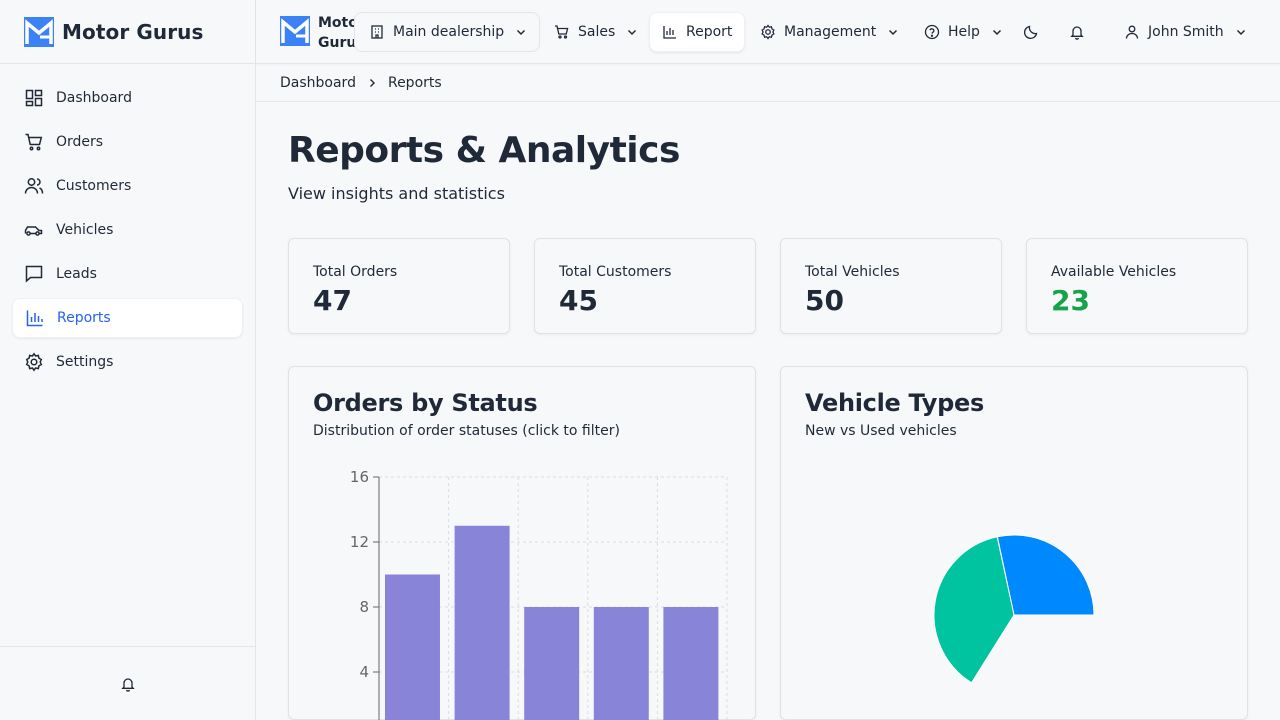 This screenshot has width=1280, height=720. Describe the element at coordinates (852, 272) in the screenshot. I see `stat-label: Total Vehicles` at that location.